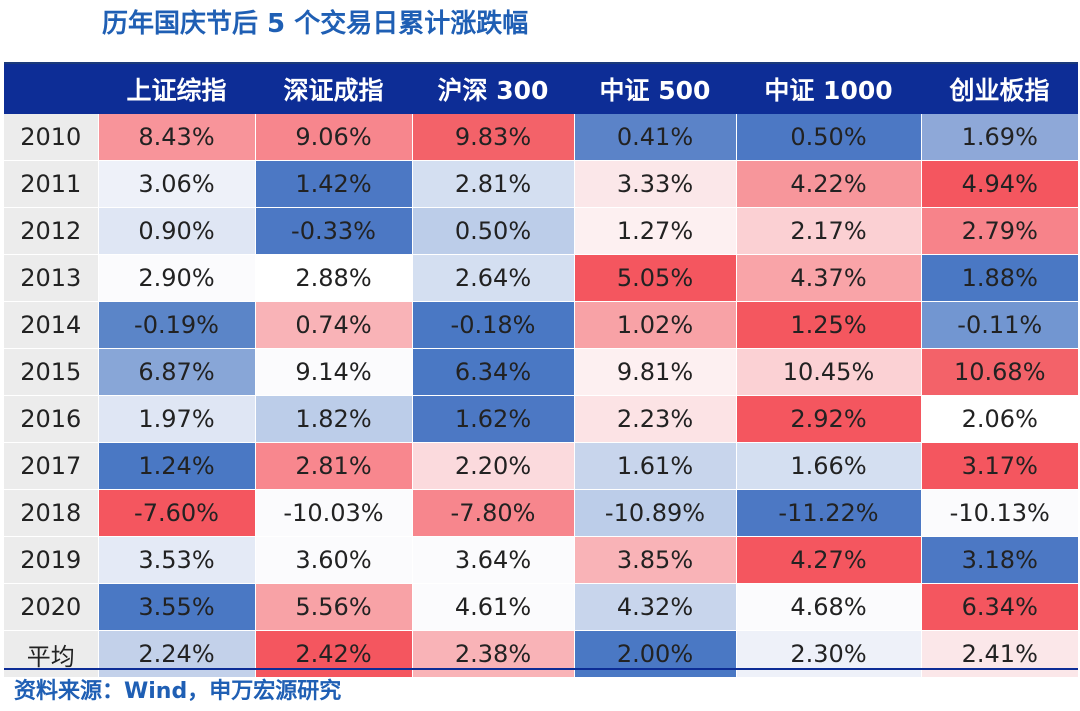 This screenshot has height=711, width=1080. Describe the element at coordinates (654, 184) in the screenshot. I see `heatmap-cell: 3.33%` at that location.